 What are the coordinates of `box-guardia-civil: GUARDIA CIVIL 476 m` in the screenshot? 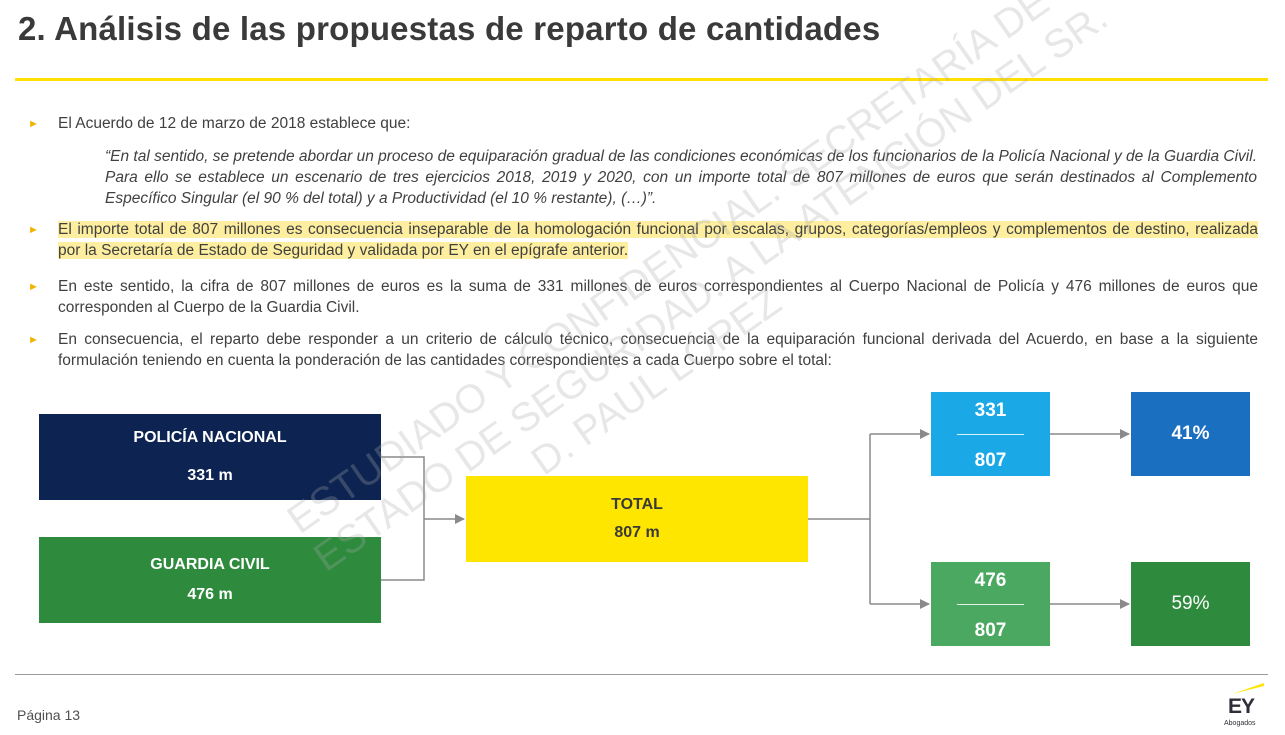 It's located at (210, 580).